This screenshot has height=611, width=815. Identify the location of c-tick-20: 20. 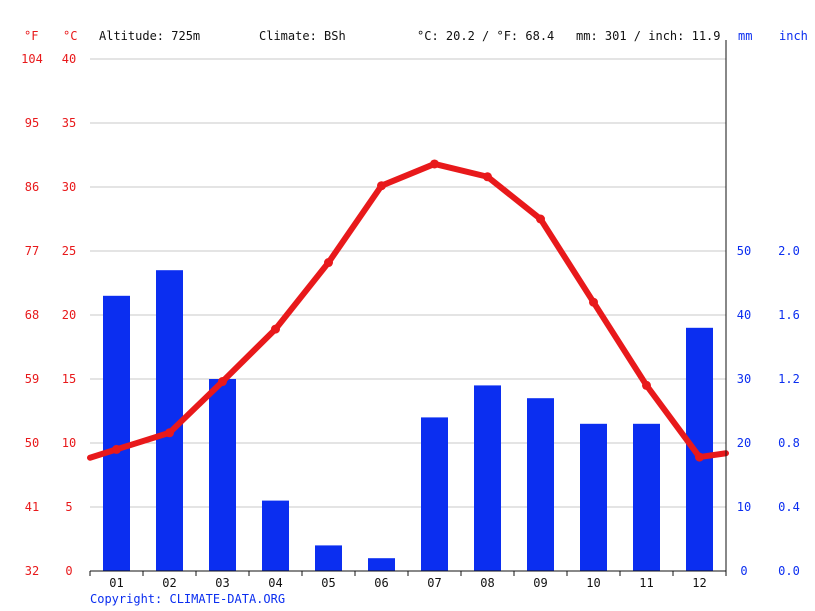
(69, 315).